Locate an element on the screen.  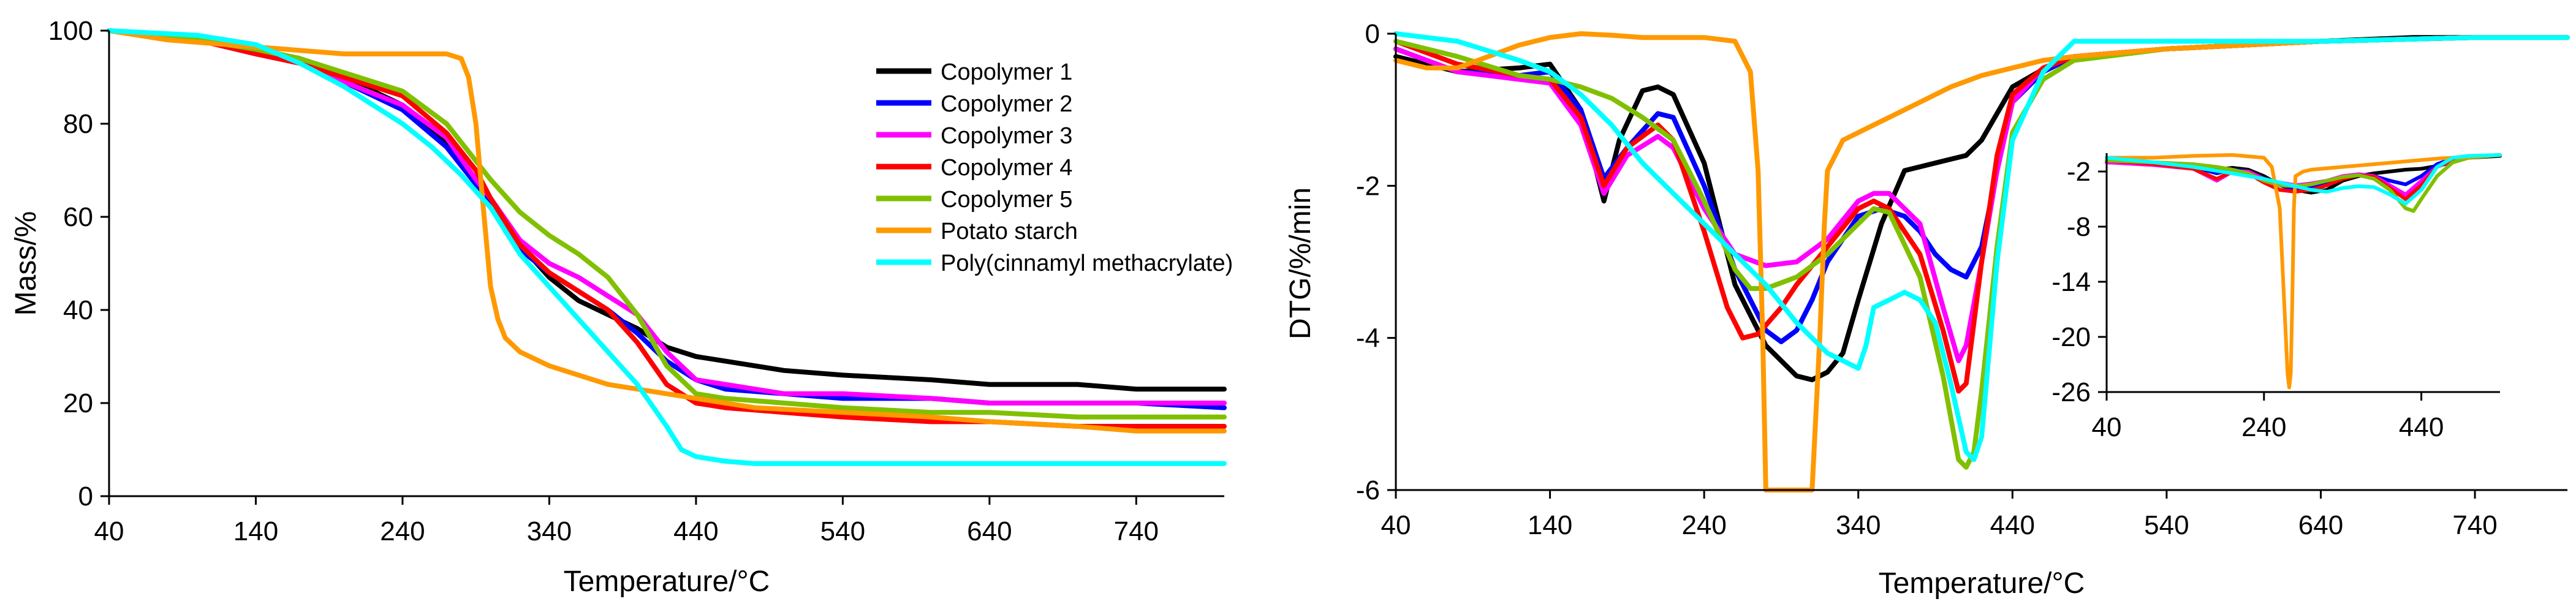
inset-y-tick-label: -2 is located at coordinates (2079, 172).